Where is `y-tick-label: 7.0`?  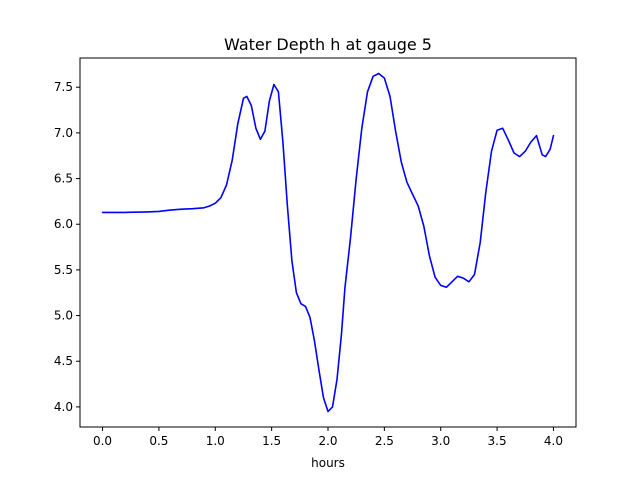
y-tick-label: 7.0 is located at coordinates (63, 133).